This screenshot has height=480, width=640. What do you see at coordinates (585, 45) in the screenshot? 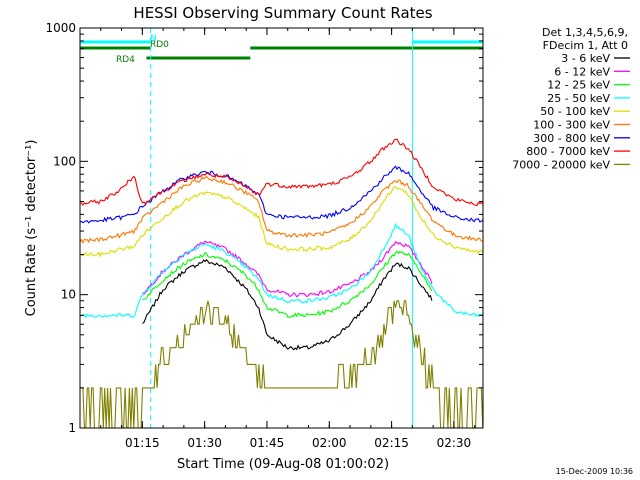
I see `legend-header: FDecim 1, Att 0` at bounding box center [585, 45].